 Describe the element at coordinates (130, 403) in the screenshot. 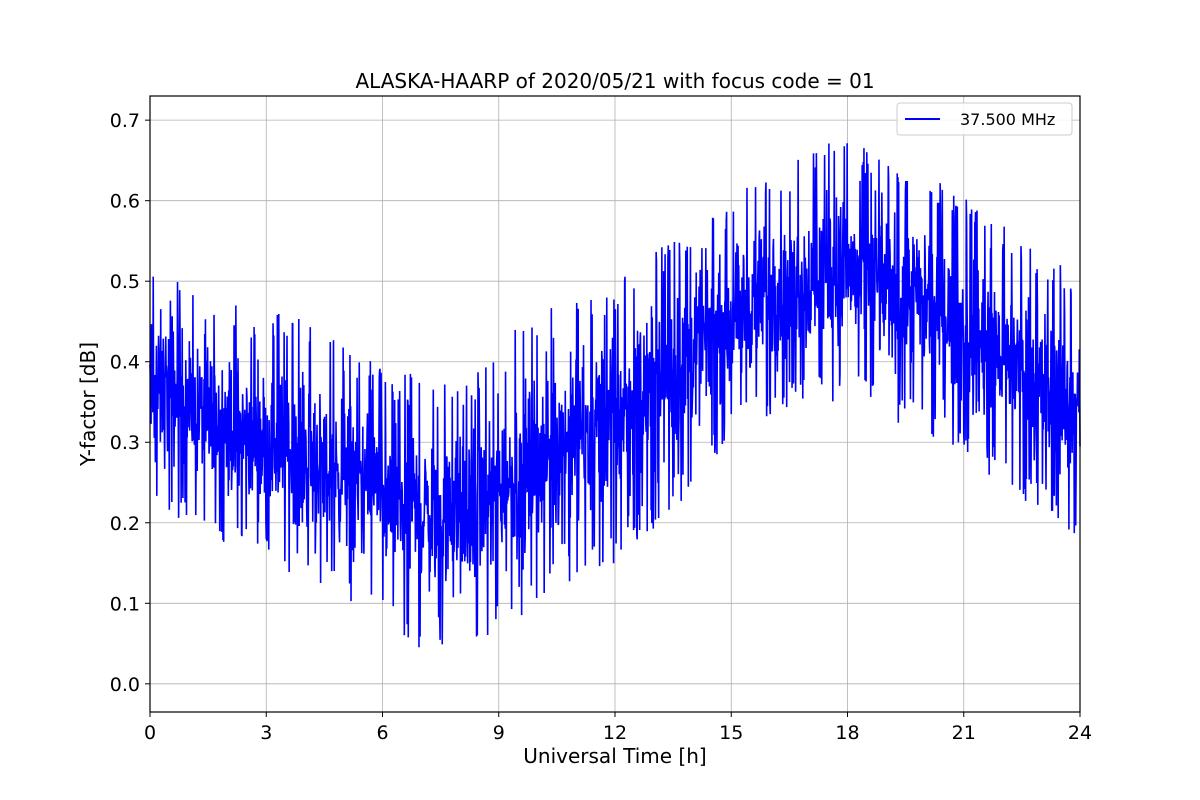

I see `y-axis-ticks: 0.0 0.1 0.2 0.3 0.4 0.5 0.6 0.7` at that location.